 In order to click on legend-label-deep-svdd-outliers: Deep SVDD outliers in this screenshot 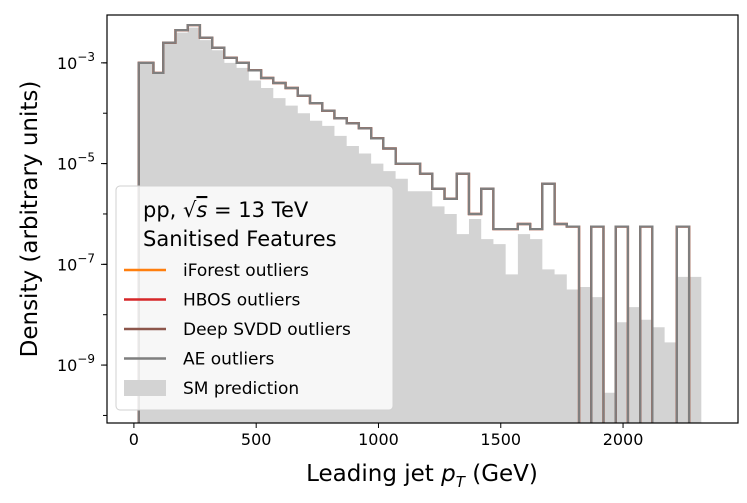, I will do `click(267, 330)`.